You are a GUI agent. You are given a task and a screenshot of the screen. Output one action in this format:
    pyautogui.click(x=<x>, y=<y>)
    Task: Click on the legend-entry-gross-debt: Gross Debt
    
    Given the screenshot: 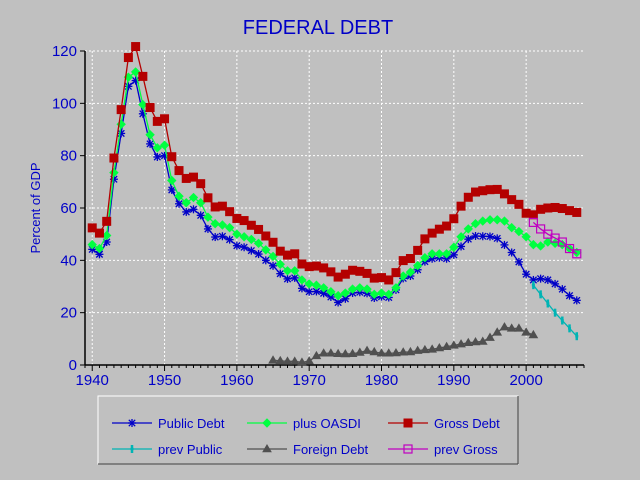 What is the action you would take?
    pyautogui.click(x=444, y=423)
    